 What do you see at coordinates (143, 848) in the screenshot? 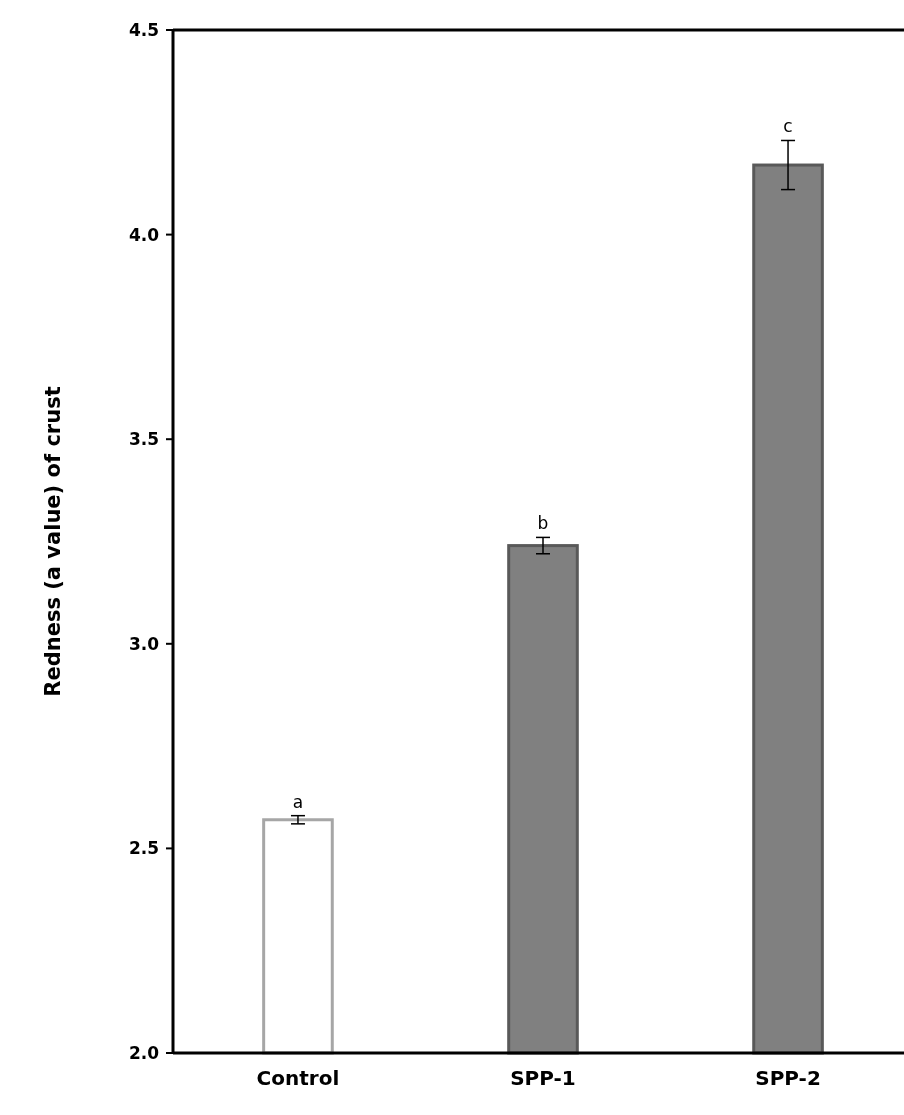
I see `y-tick-label: 2.5` at bounding box center [143, 848].